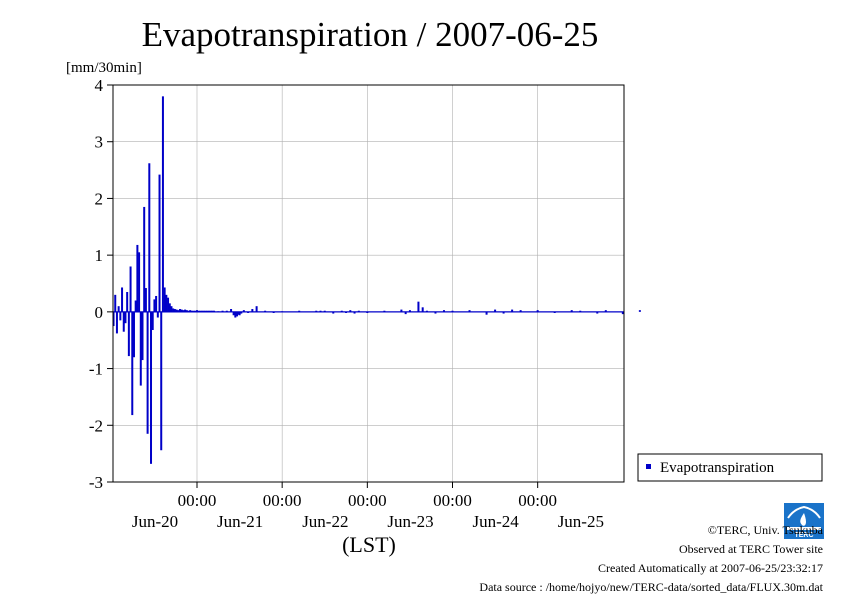 The height and width of the screenshot is (597, 842). What do you see at coordinates (155, 521) in the screenshot?
I see `x-tick-date-label: Jun-20` at bounding box center [155, 521].